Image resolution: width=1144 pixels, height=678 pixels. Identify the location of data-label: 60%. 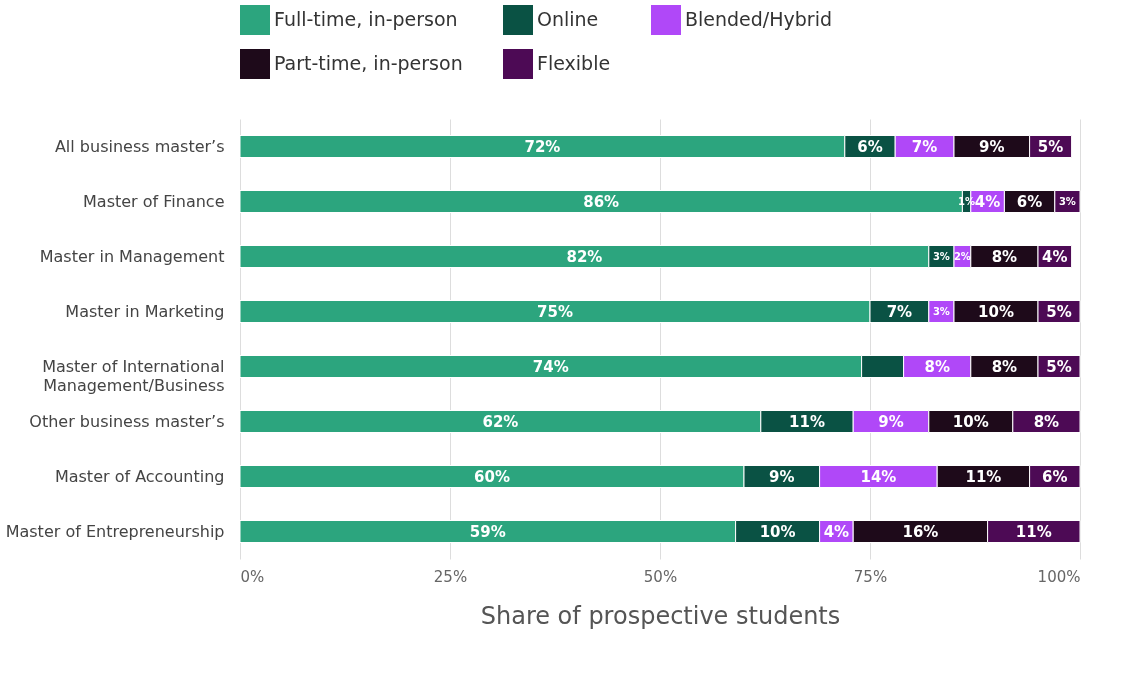
(492, 476).